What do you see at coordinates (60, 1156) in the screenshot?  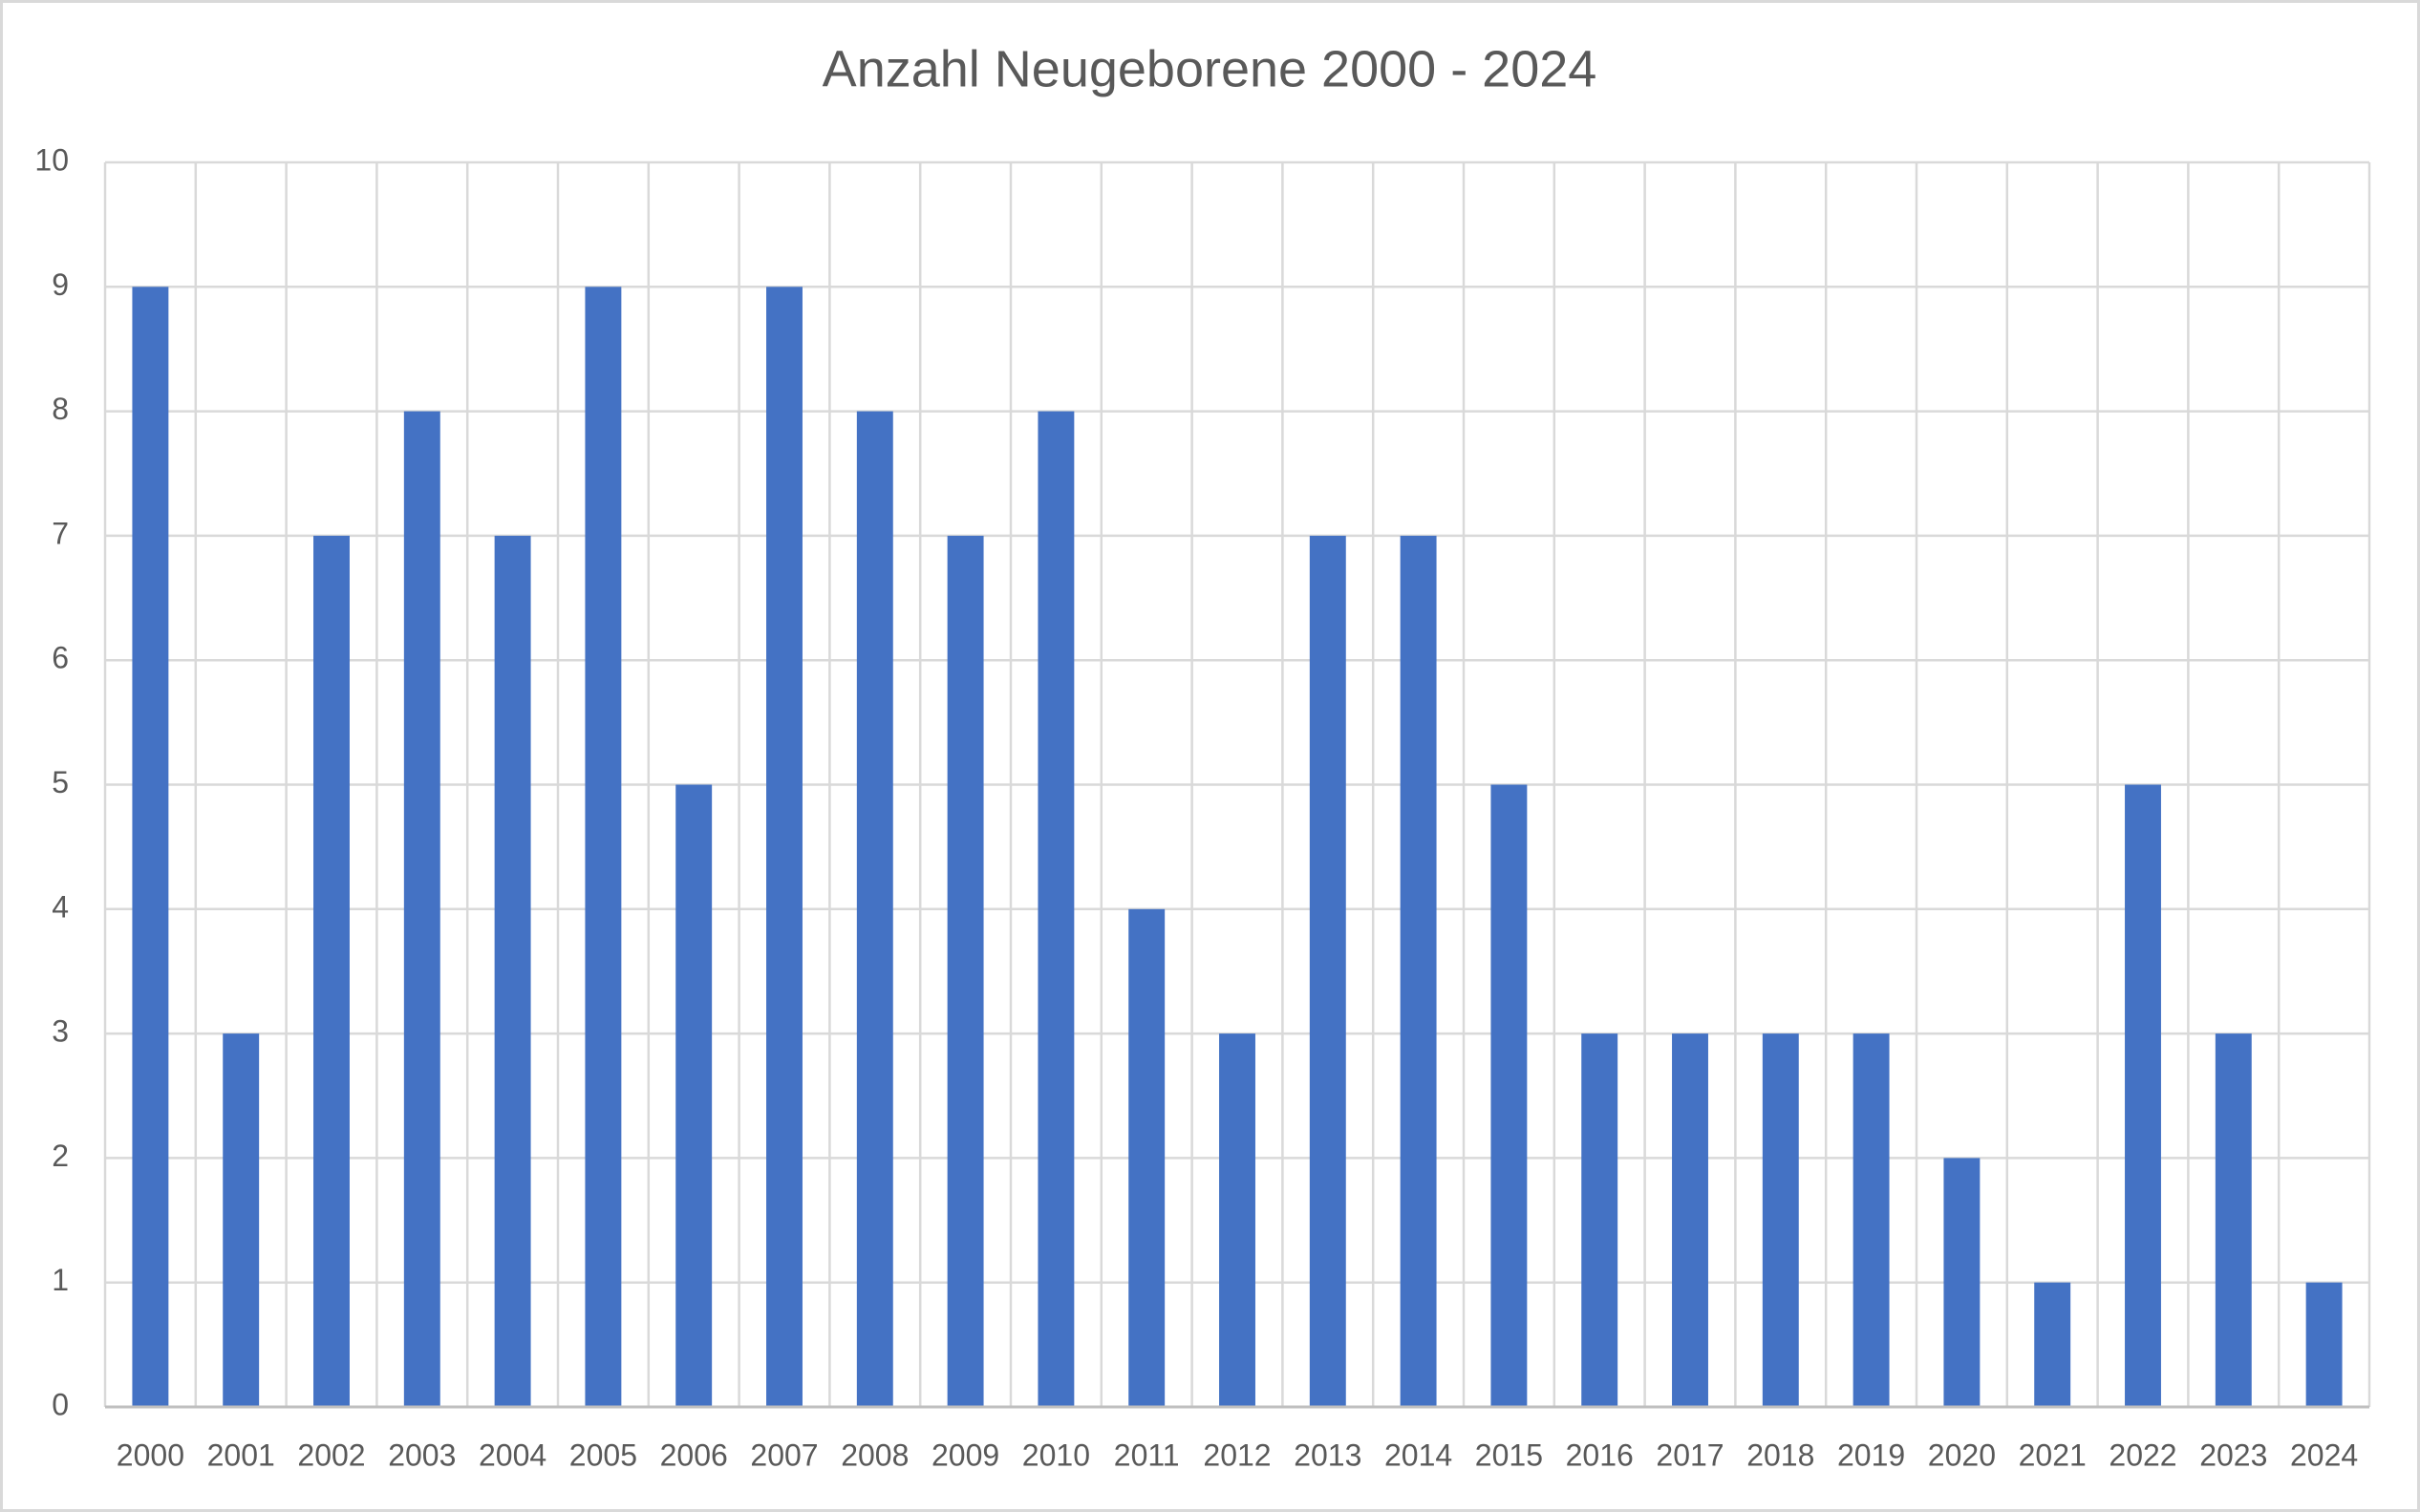 I see `y-tick-label: 2` at bounding box center [60, 1156].